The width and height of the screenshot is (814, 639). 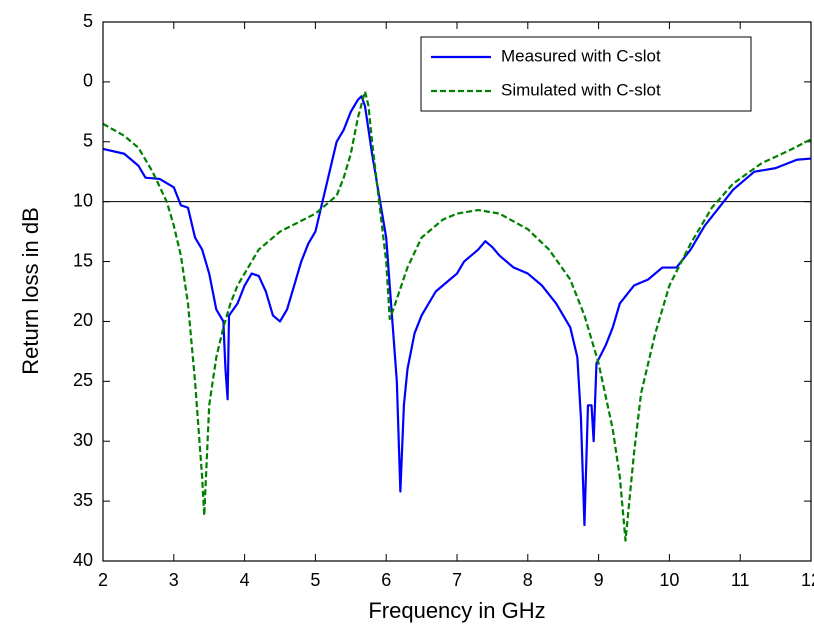 I want to click on y-tick-label: 30, so click(x=83, y=440).